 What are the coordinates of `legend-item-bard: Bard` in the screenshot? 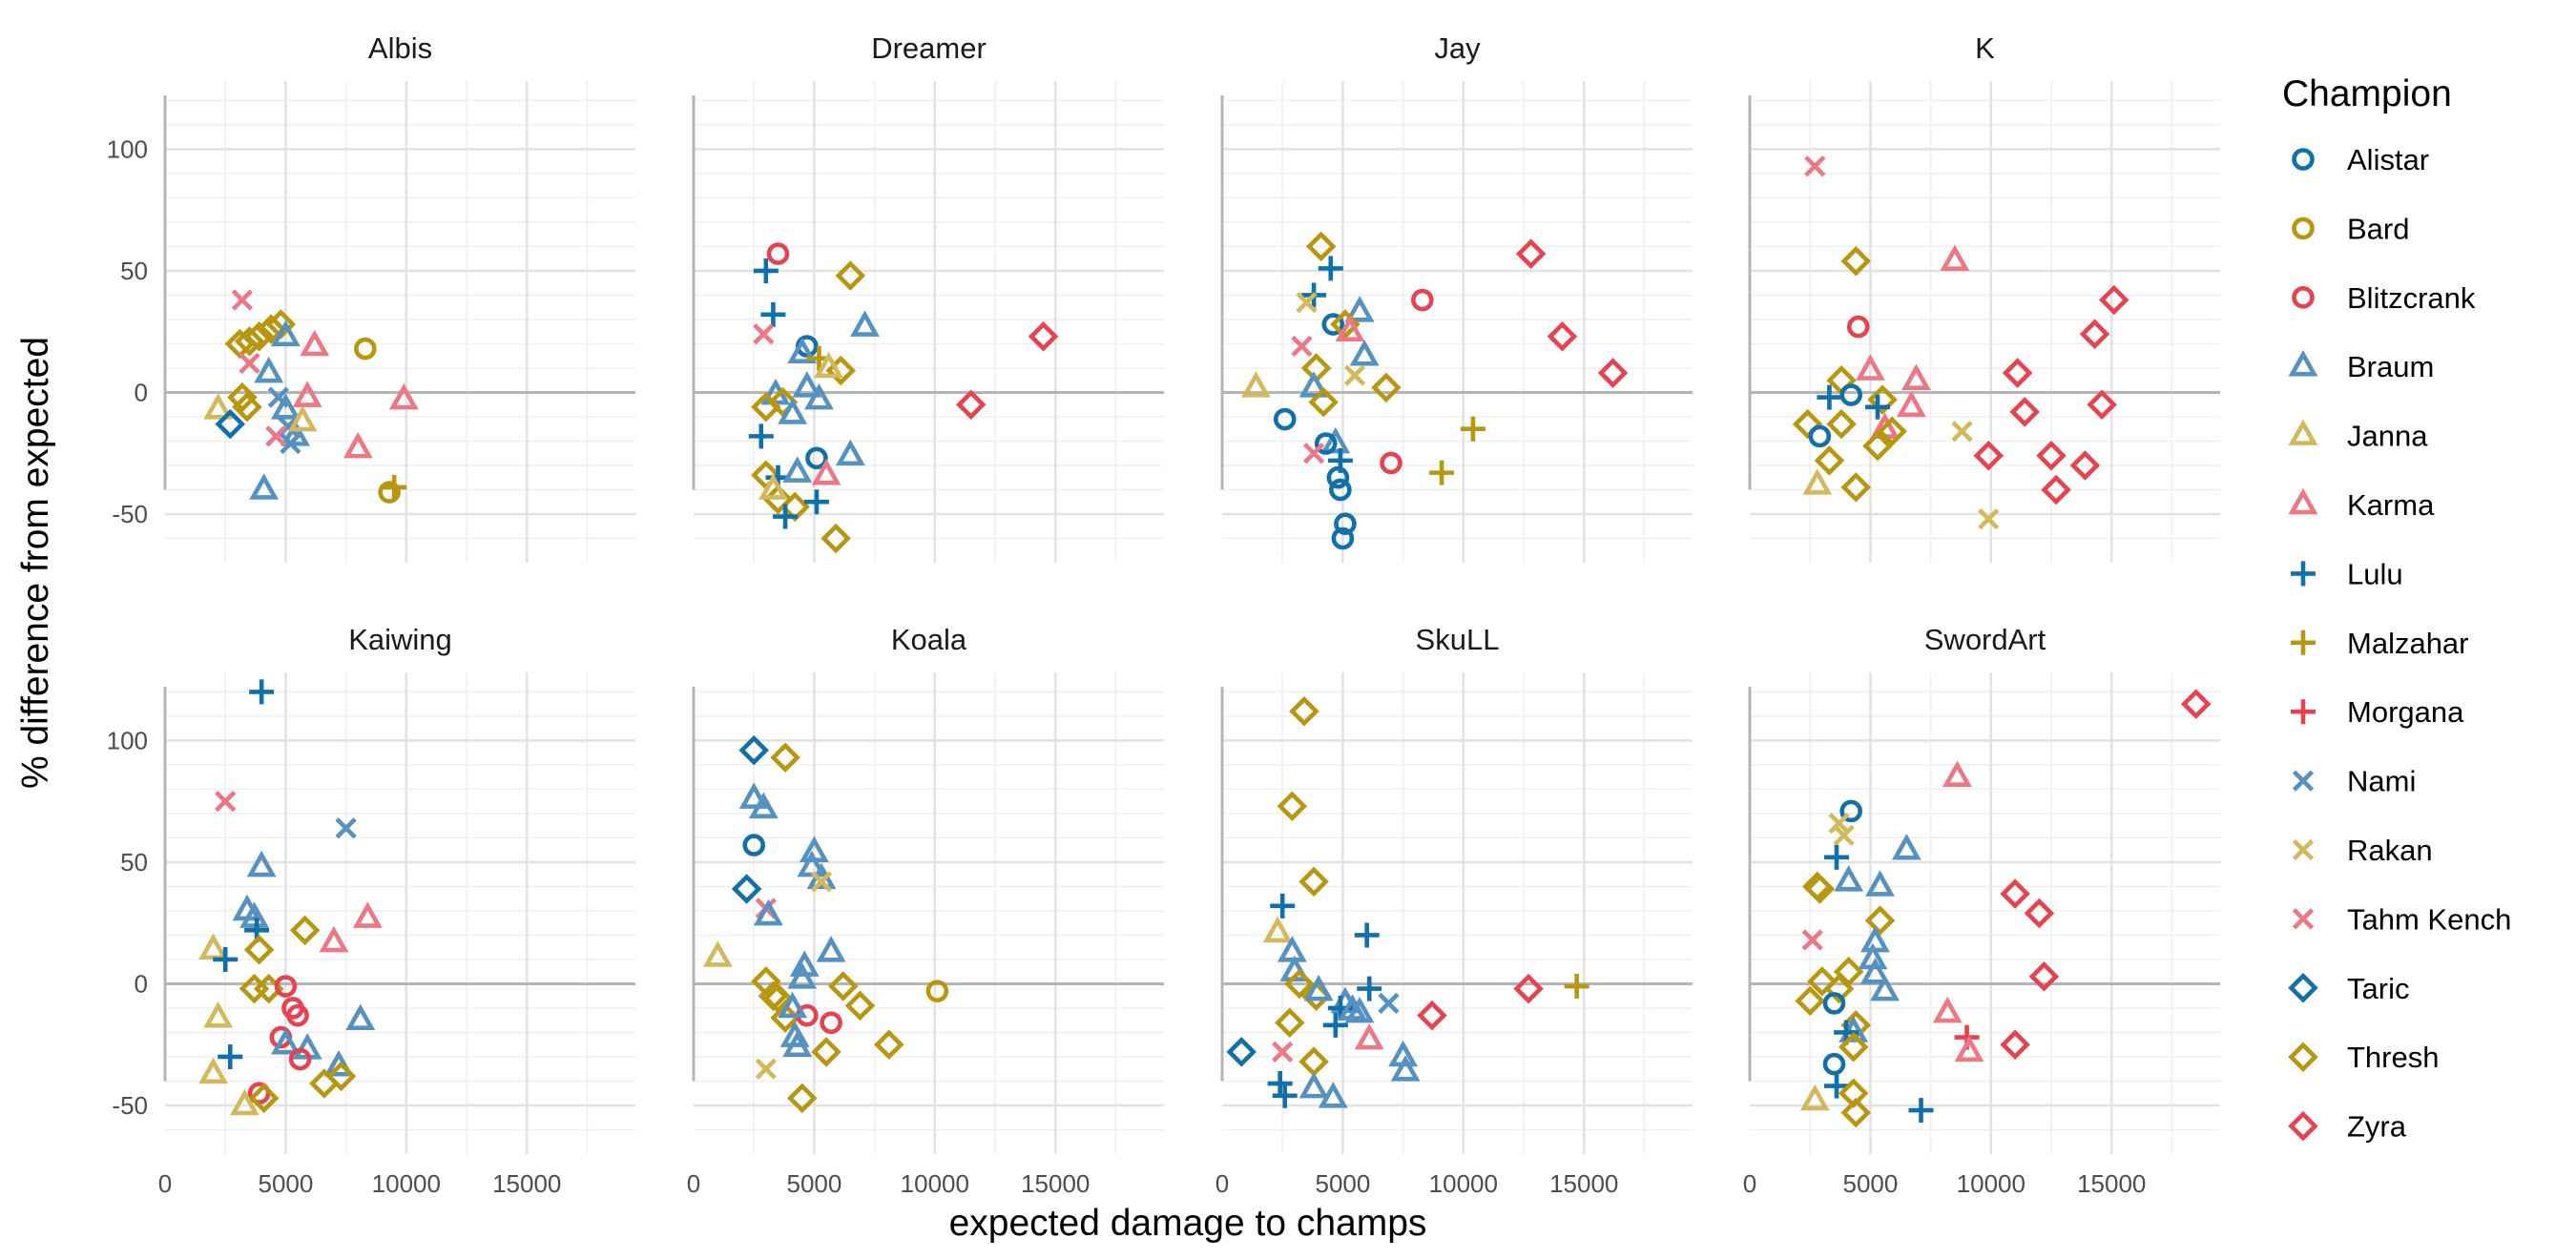 It's located at (2350, 228).